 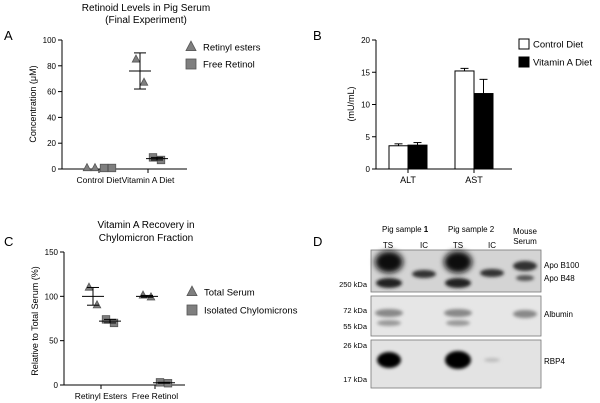 I want to click on y-tick-label: 10, so click(x=365, y=105).